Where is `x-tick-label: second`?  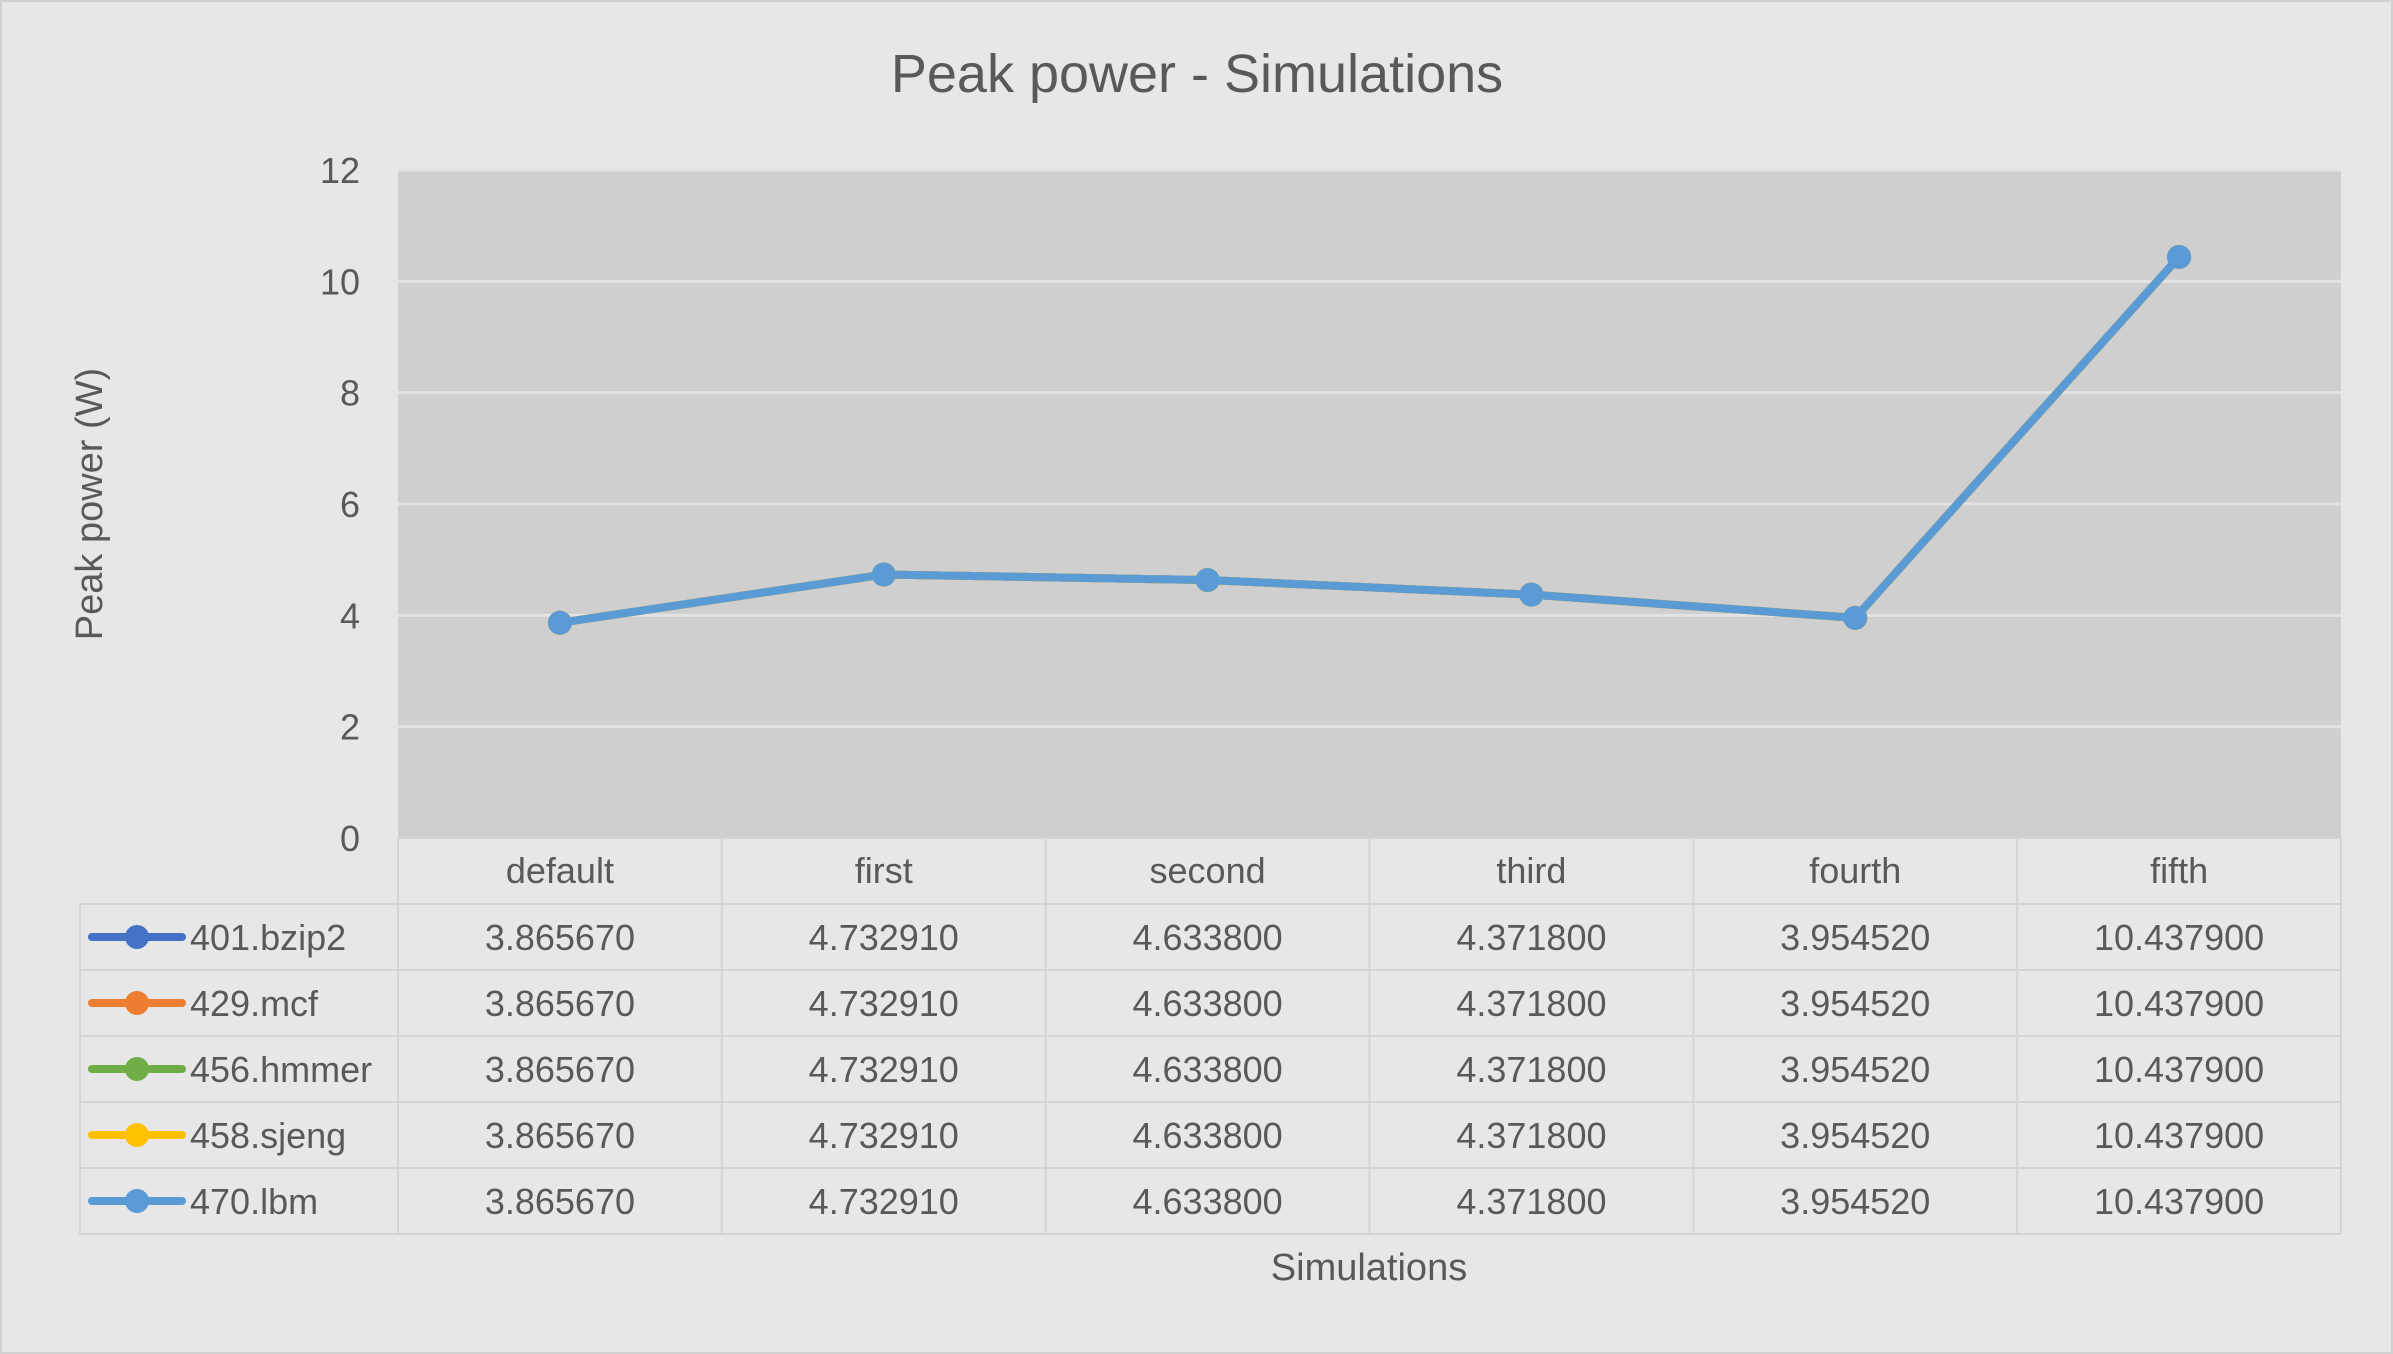
x-tick-label: second is located at coordinates (1208, 870).